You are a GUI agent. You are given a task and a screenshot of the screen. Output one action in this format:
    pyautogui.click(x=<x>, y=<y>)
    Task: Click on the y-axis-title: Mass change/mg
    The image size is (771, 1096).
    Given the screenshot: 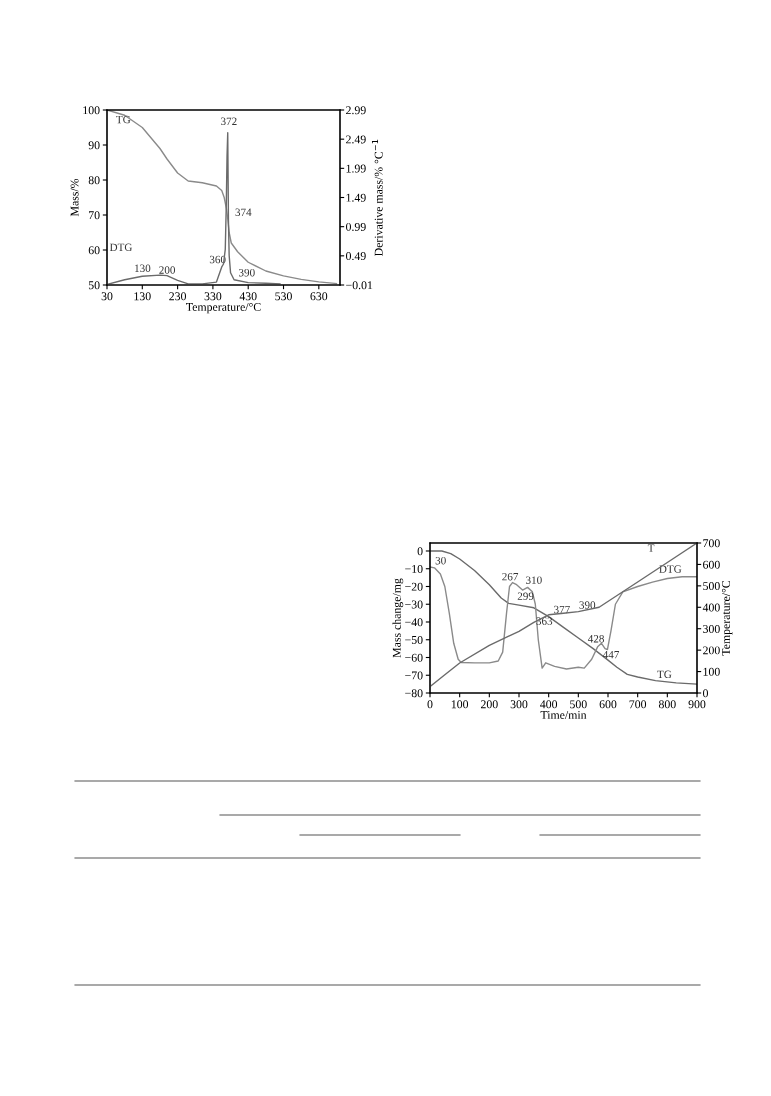 What is the action you would take?
    pyautogui.click(x=398, y=618)
    